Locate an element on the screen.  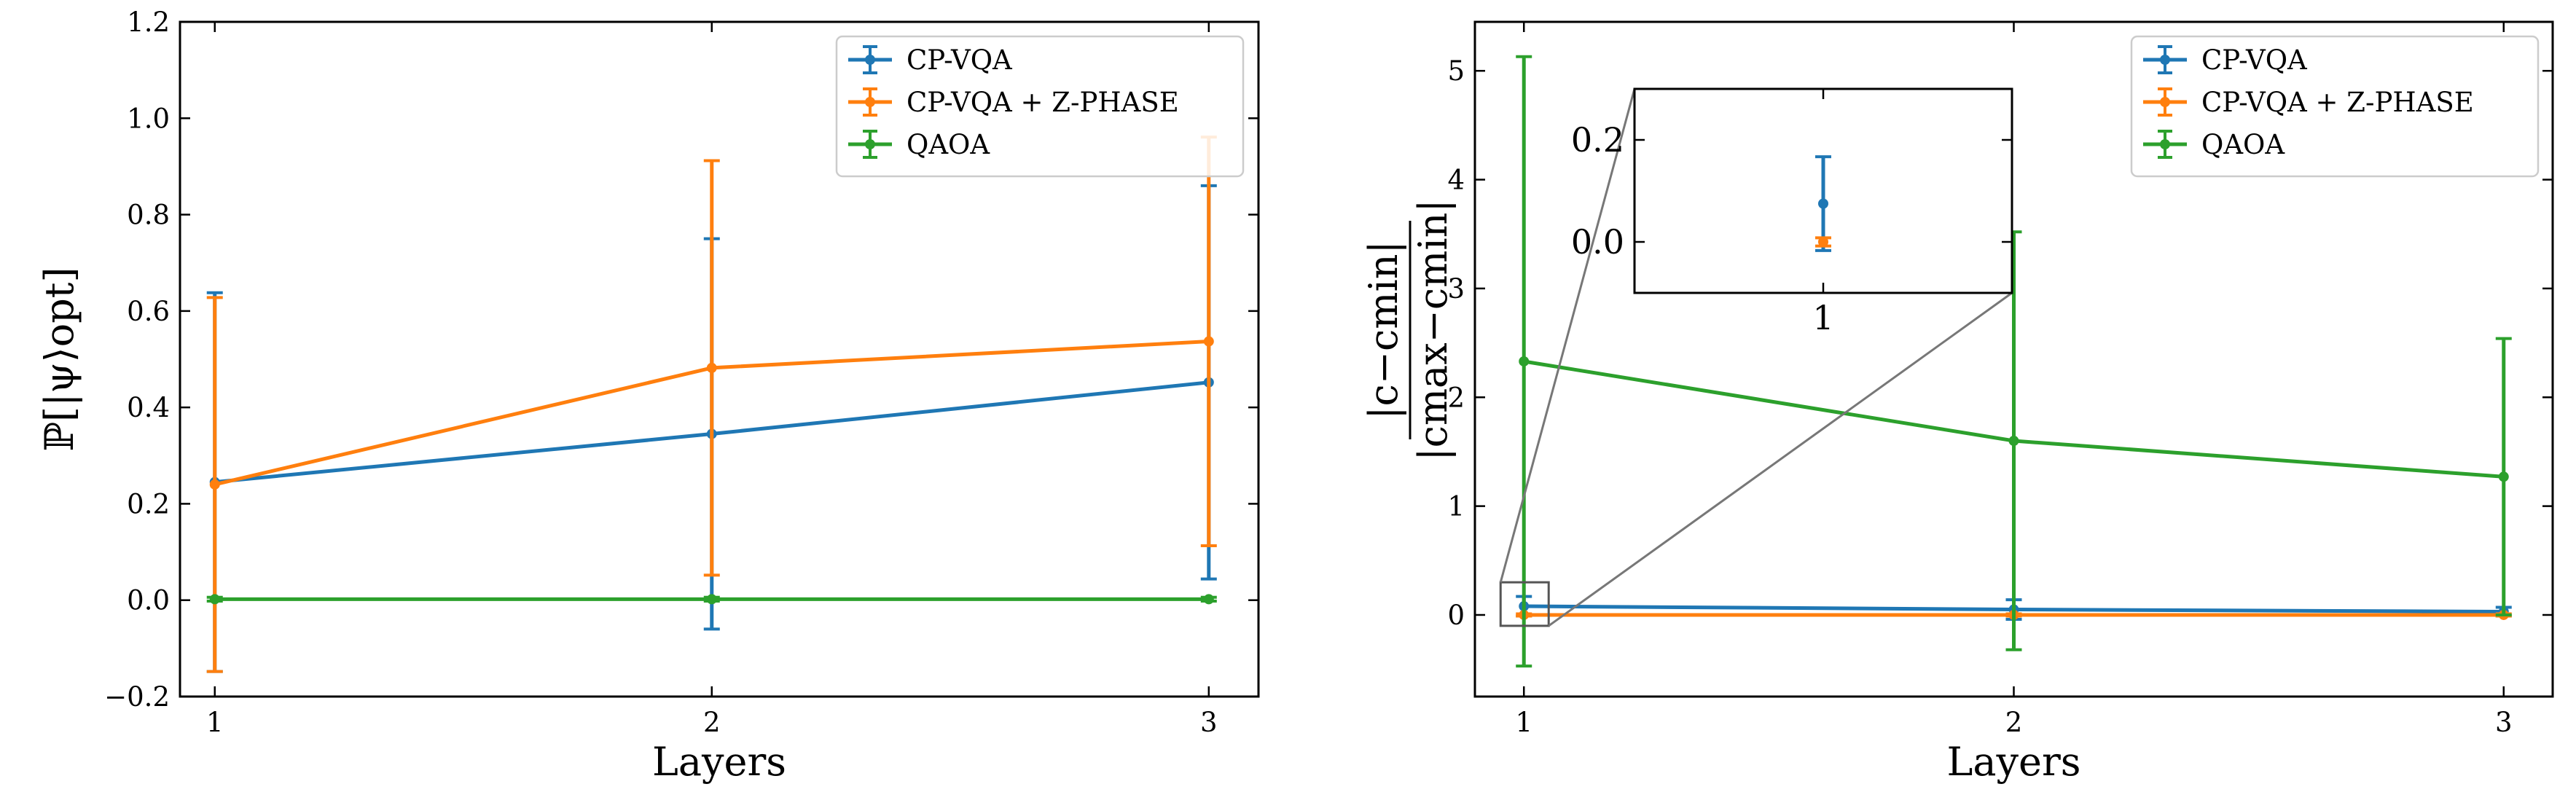
y-axis-label: ℙ[|ψ⟩opt] is located at coordinates (59, 359).